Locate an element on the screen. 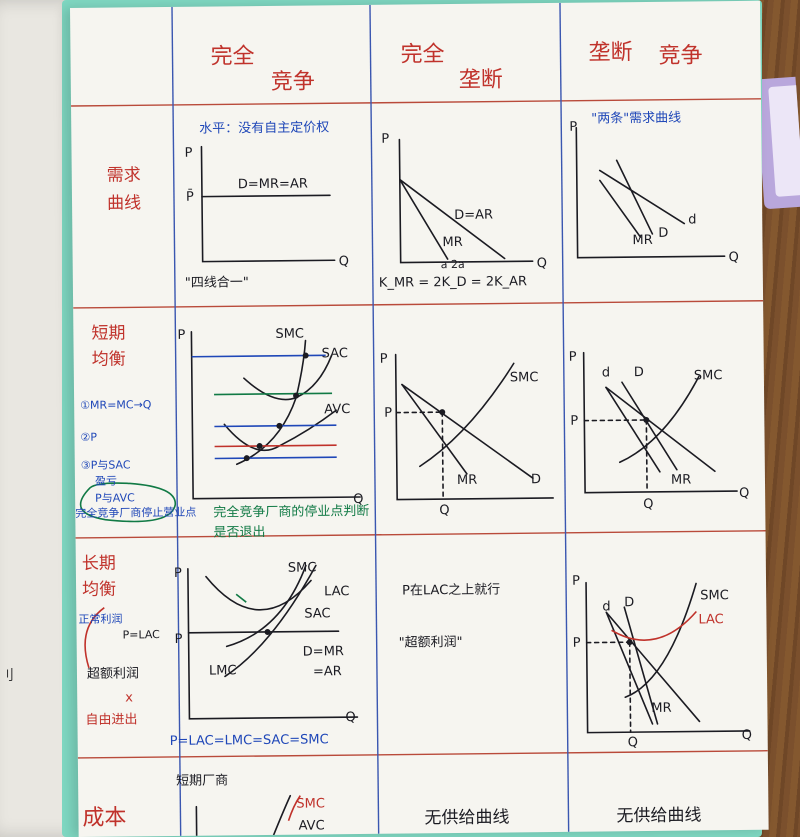  mc-short-p-tick: P is located at coordinates (574, 421).